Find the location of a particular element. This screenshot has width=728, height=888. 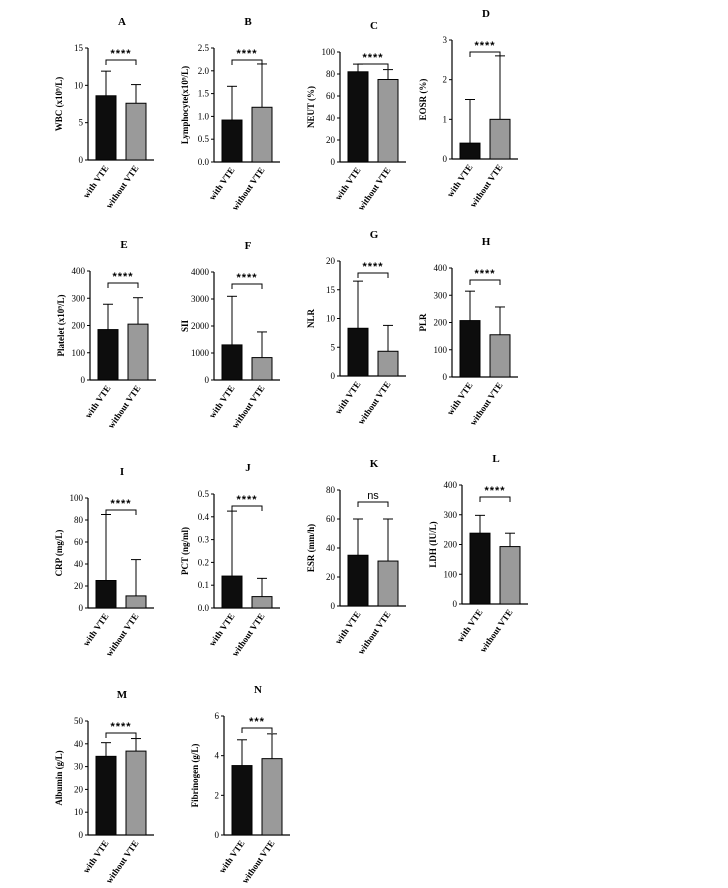

y-axis-label: CRP (mg/L) is located at coordinates (59, 553).